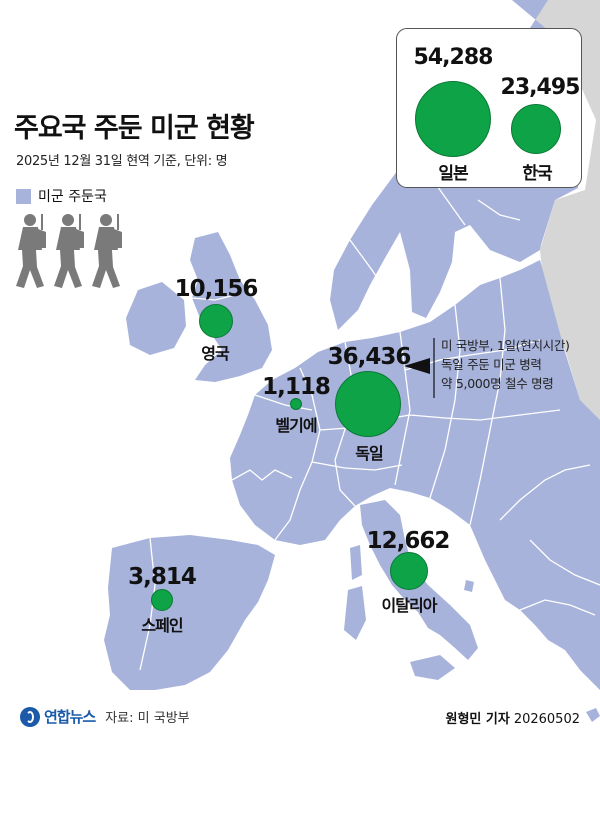 This screenshot has width=600, height=832. I want to click on country-label-korea: 한국, so click(537, 174).